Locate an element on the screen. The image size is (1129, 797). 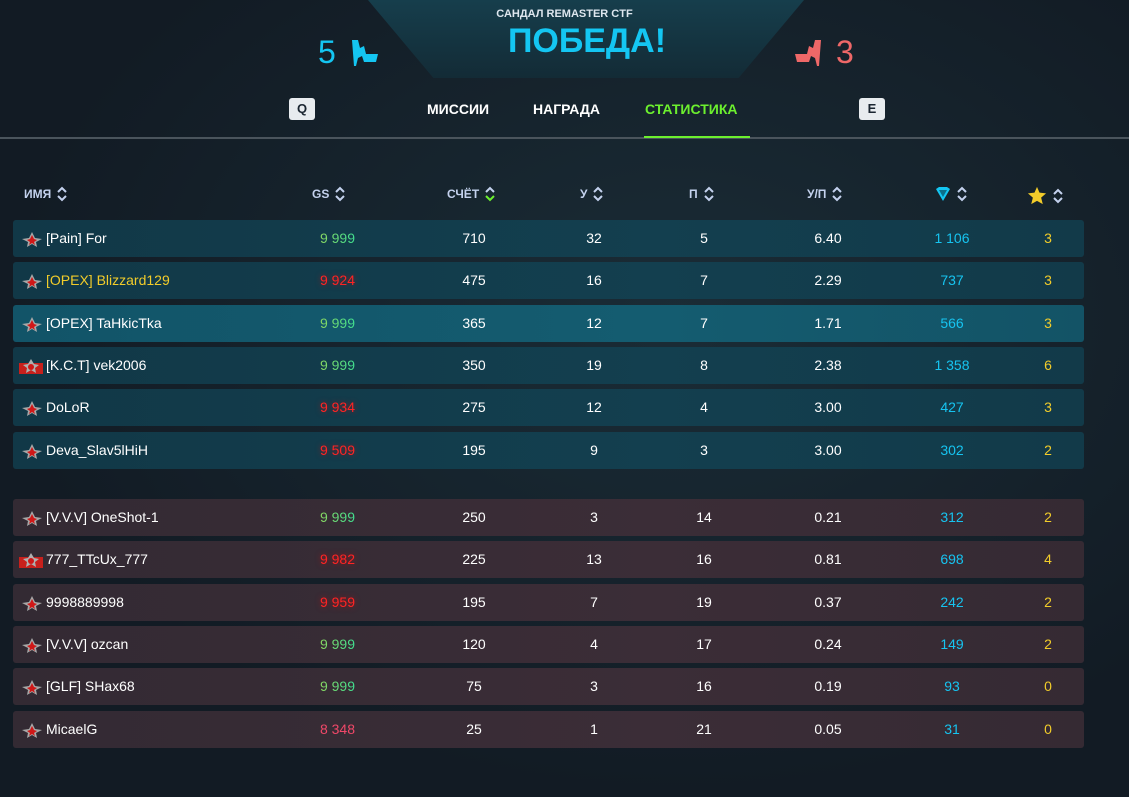
player-kills: 32 is located at coordinates (594, 238).